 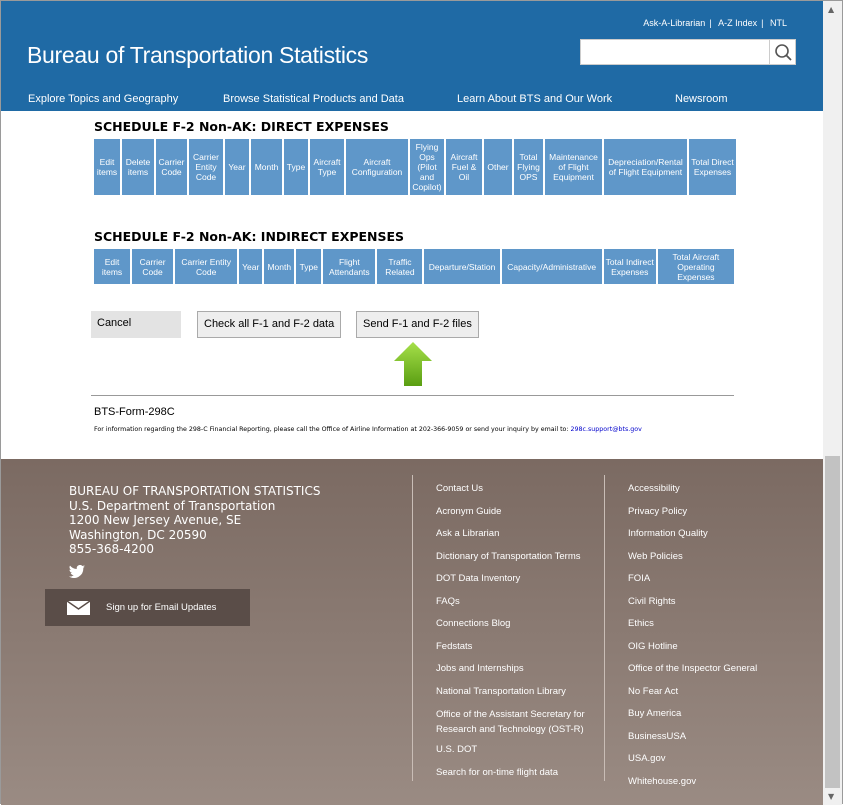 What do you see at coordinates (668, 533) in the screenshot?
I see `footer-link: Information Quality` at bounding box center [668, 533].